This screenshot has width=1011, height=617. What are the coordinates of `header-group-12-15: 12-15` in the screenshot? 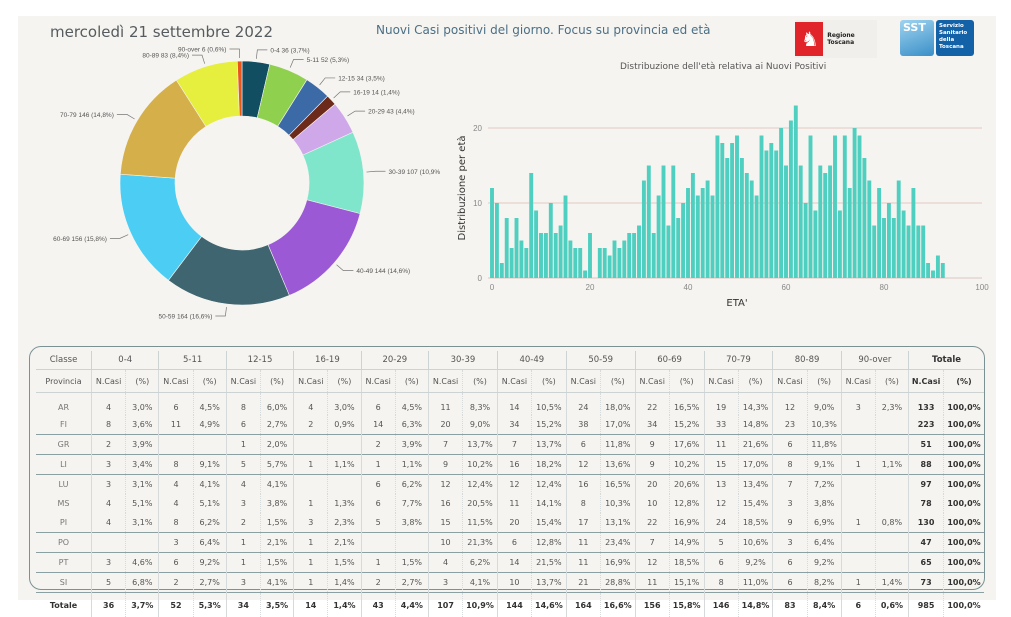 It's located at (259, 360).